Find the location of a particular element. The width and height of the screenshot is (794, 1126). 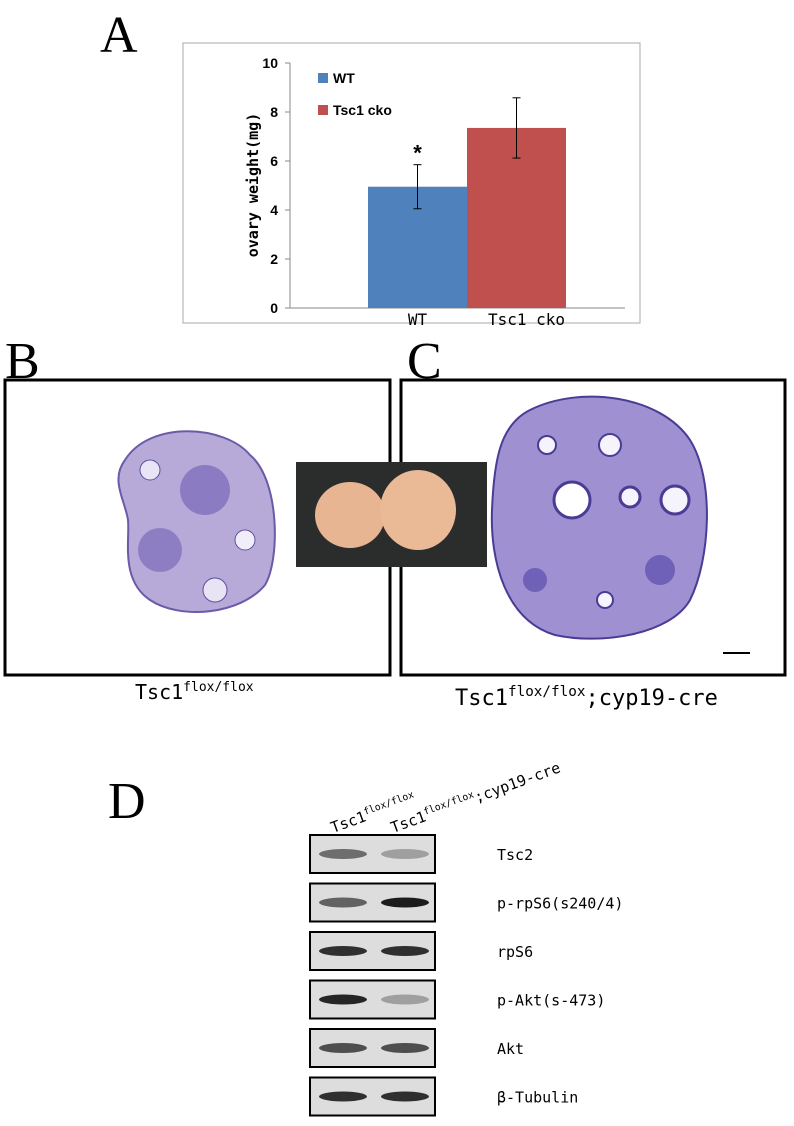

y-axis-label: ovary weight(mg) is located at coordinates (253, 185).